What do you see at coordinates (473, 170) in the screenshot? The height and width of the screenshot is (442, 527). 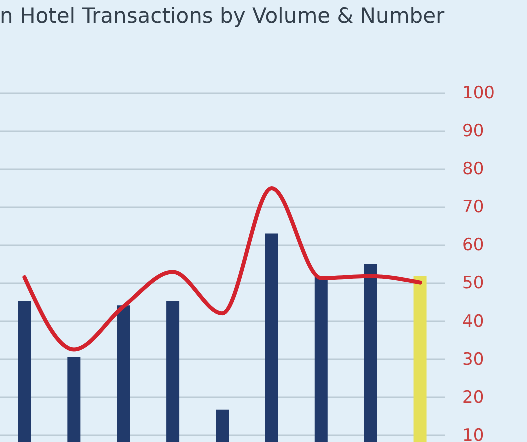 I see `y-tick-label: 80` at bounding box center [473, 170].